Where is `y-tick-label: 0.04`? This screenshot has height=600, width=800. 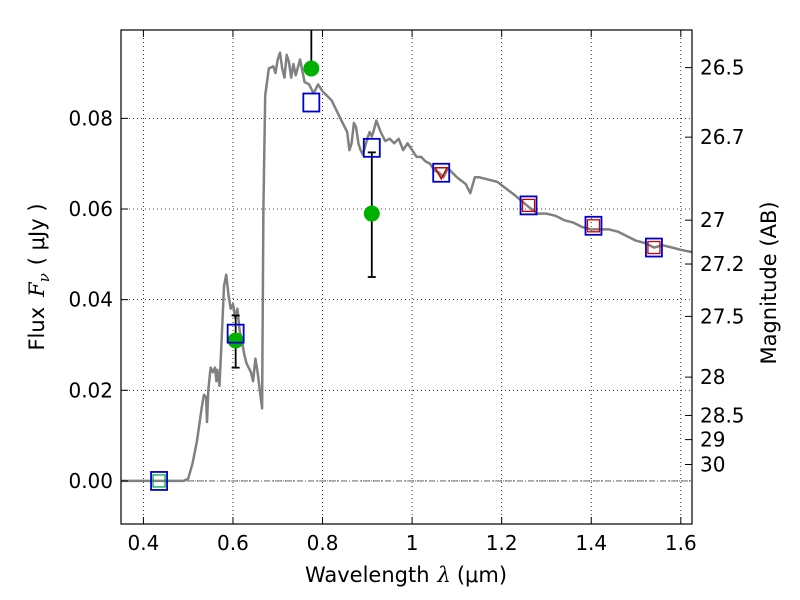 y-tick-label: 0.04 is located at coordinates (90, 300).